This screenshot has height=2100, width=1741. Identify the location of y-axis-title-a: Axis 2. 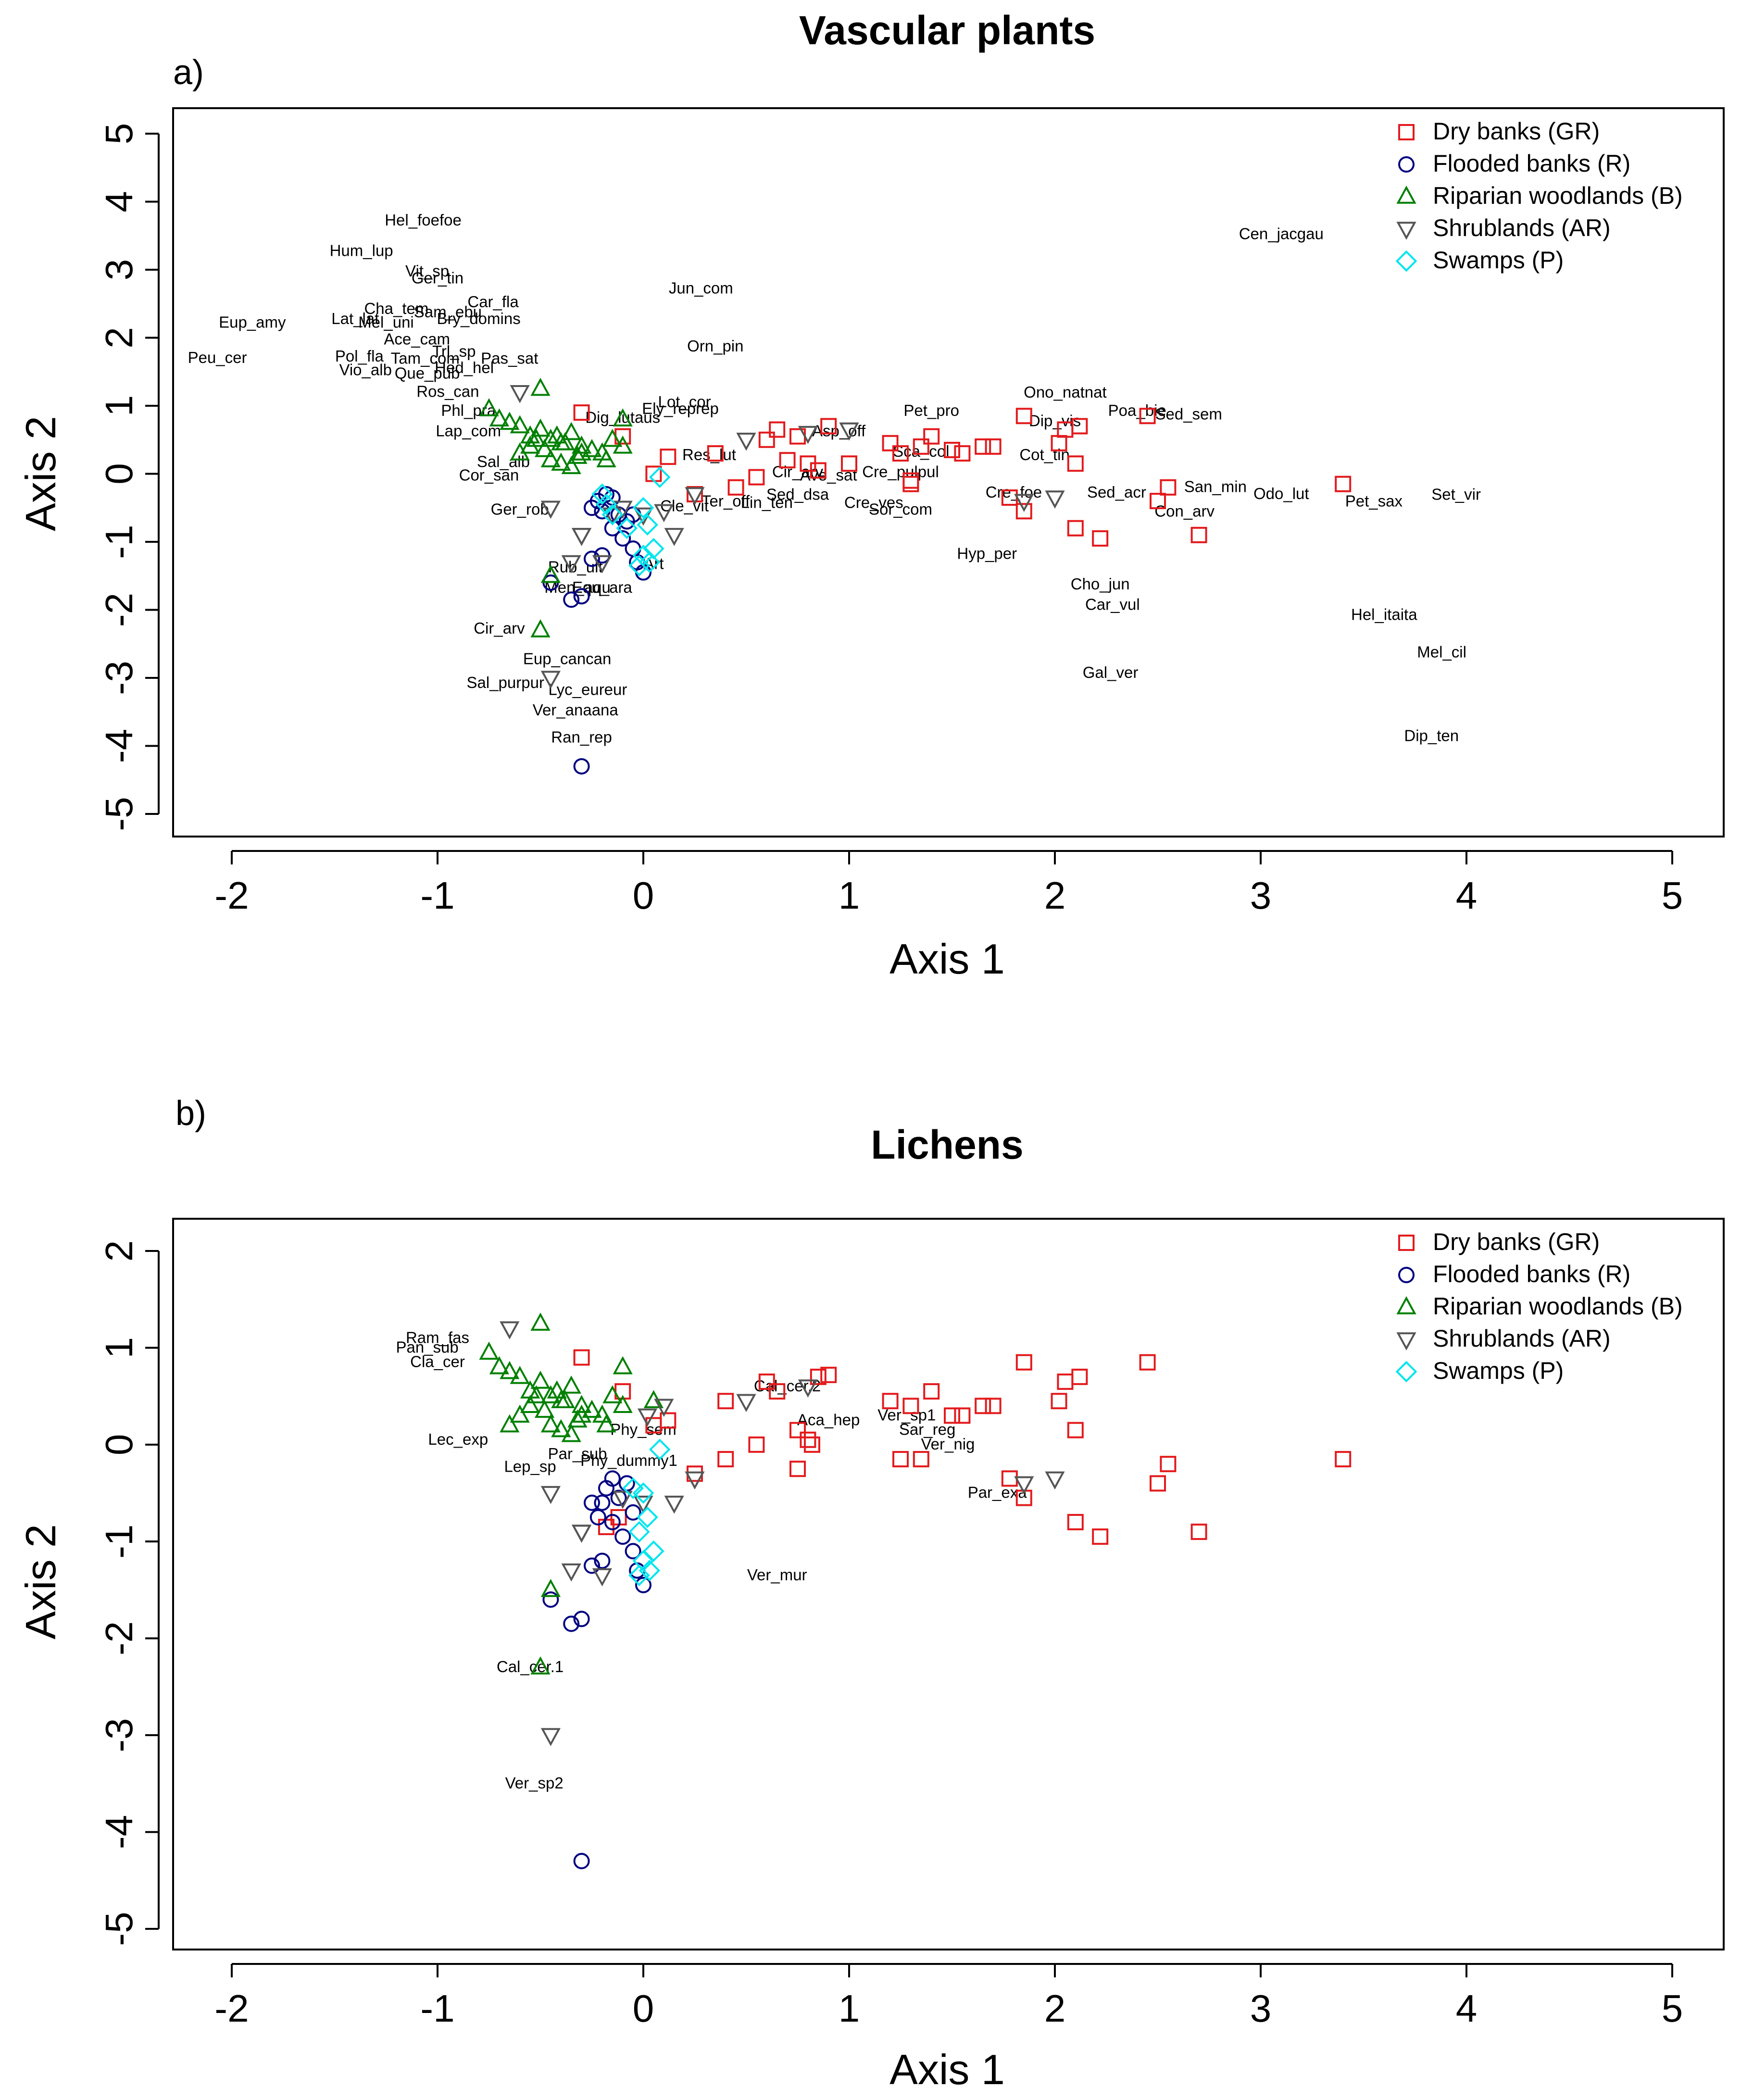
(40, 473).